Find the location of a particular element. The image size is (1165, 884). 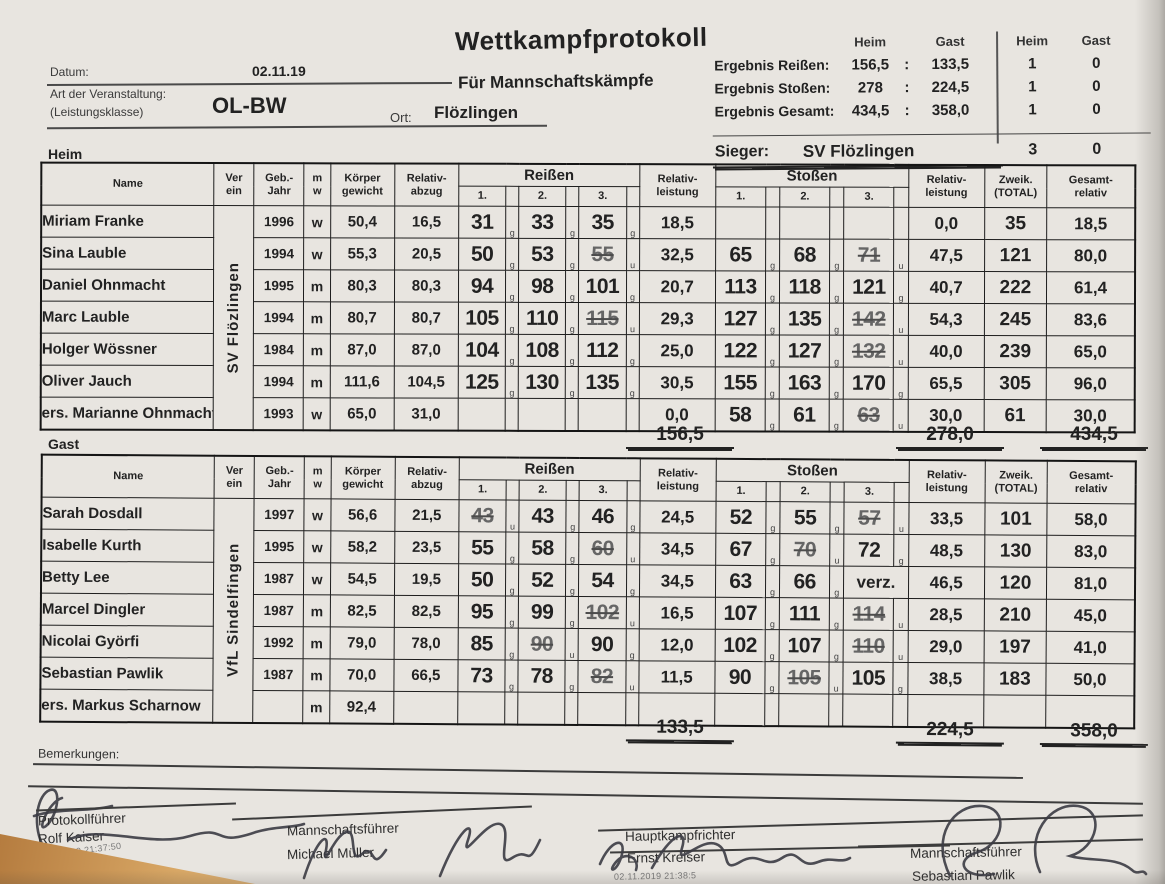

gesamt-relativ: 65,0 is located at coordinates (1090, 351).